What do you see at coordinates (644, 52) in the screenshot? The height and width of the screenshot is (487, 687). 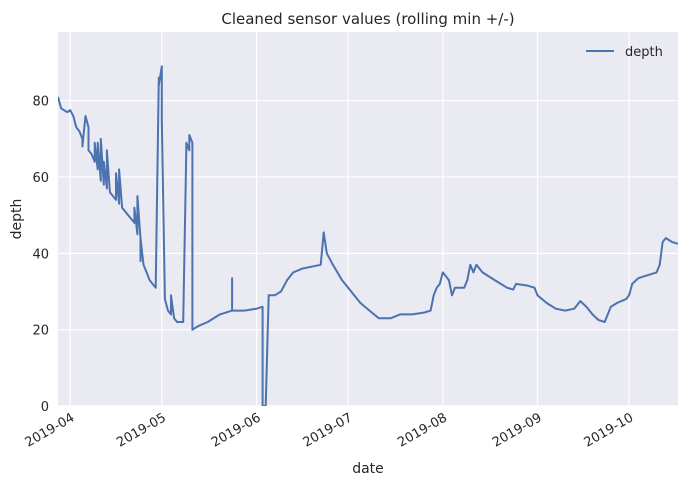 I see `legend-label-depth: depth` at bounding box center [644, 52].